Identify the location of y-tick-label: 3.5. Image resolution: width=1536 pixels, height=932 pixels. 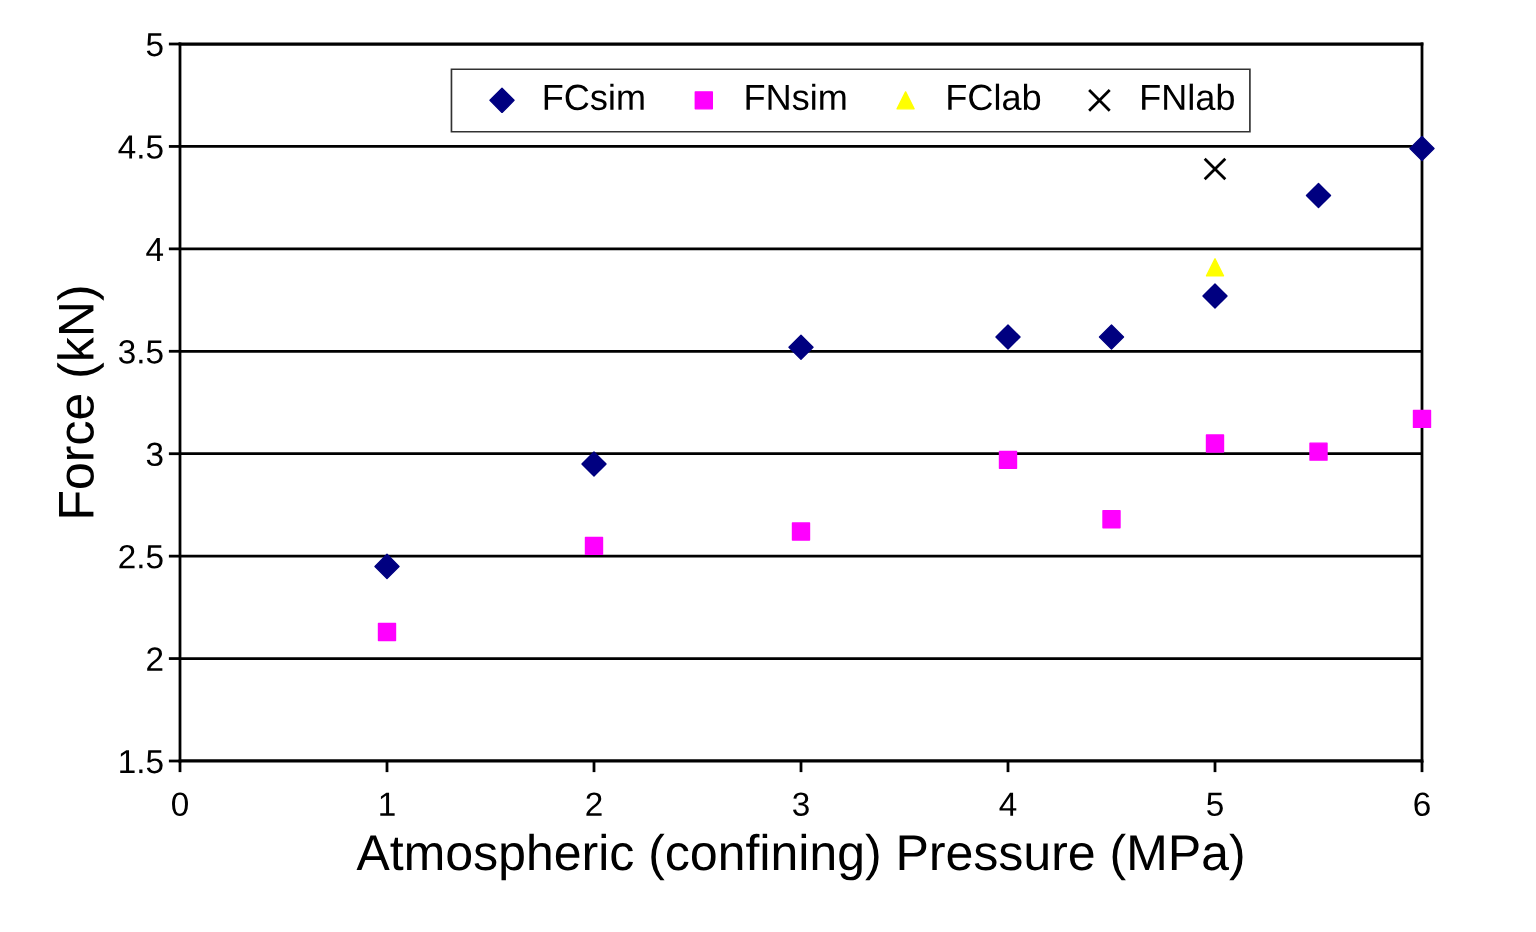
(140, 352).